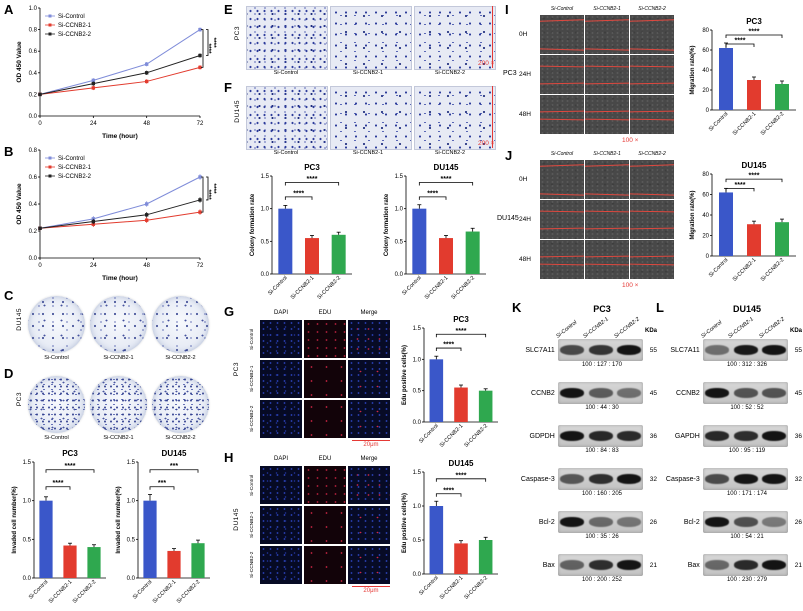 The height and width of the screenshot is (611, 803). What do you see at coordinates (596, 328) in the screenshot?
I see `blot-lane-label: Si-CCNB2-1` at bounding box center [596, 328].